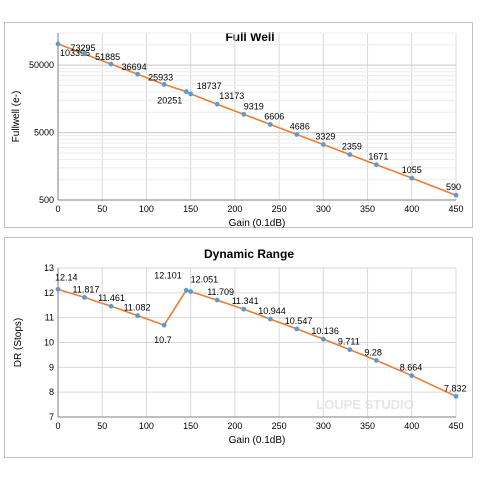 The width and height of the screenshot is (480, 480). I want to click on data-label: 10.944, so click(272, 311).